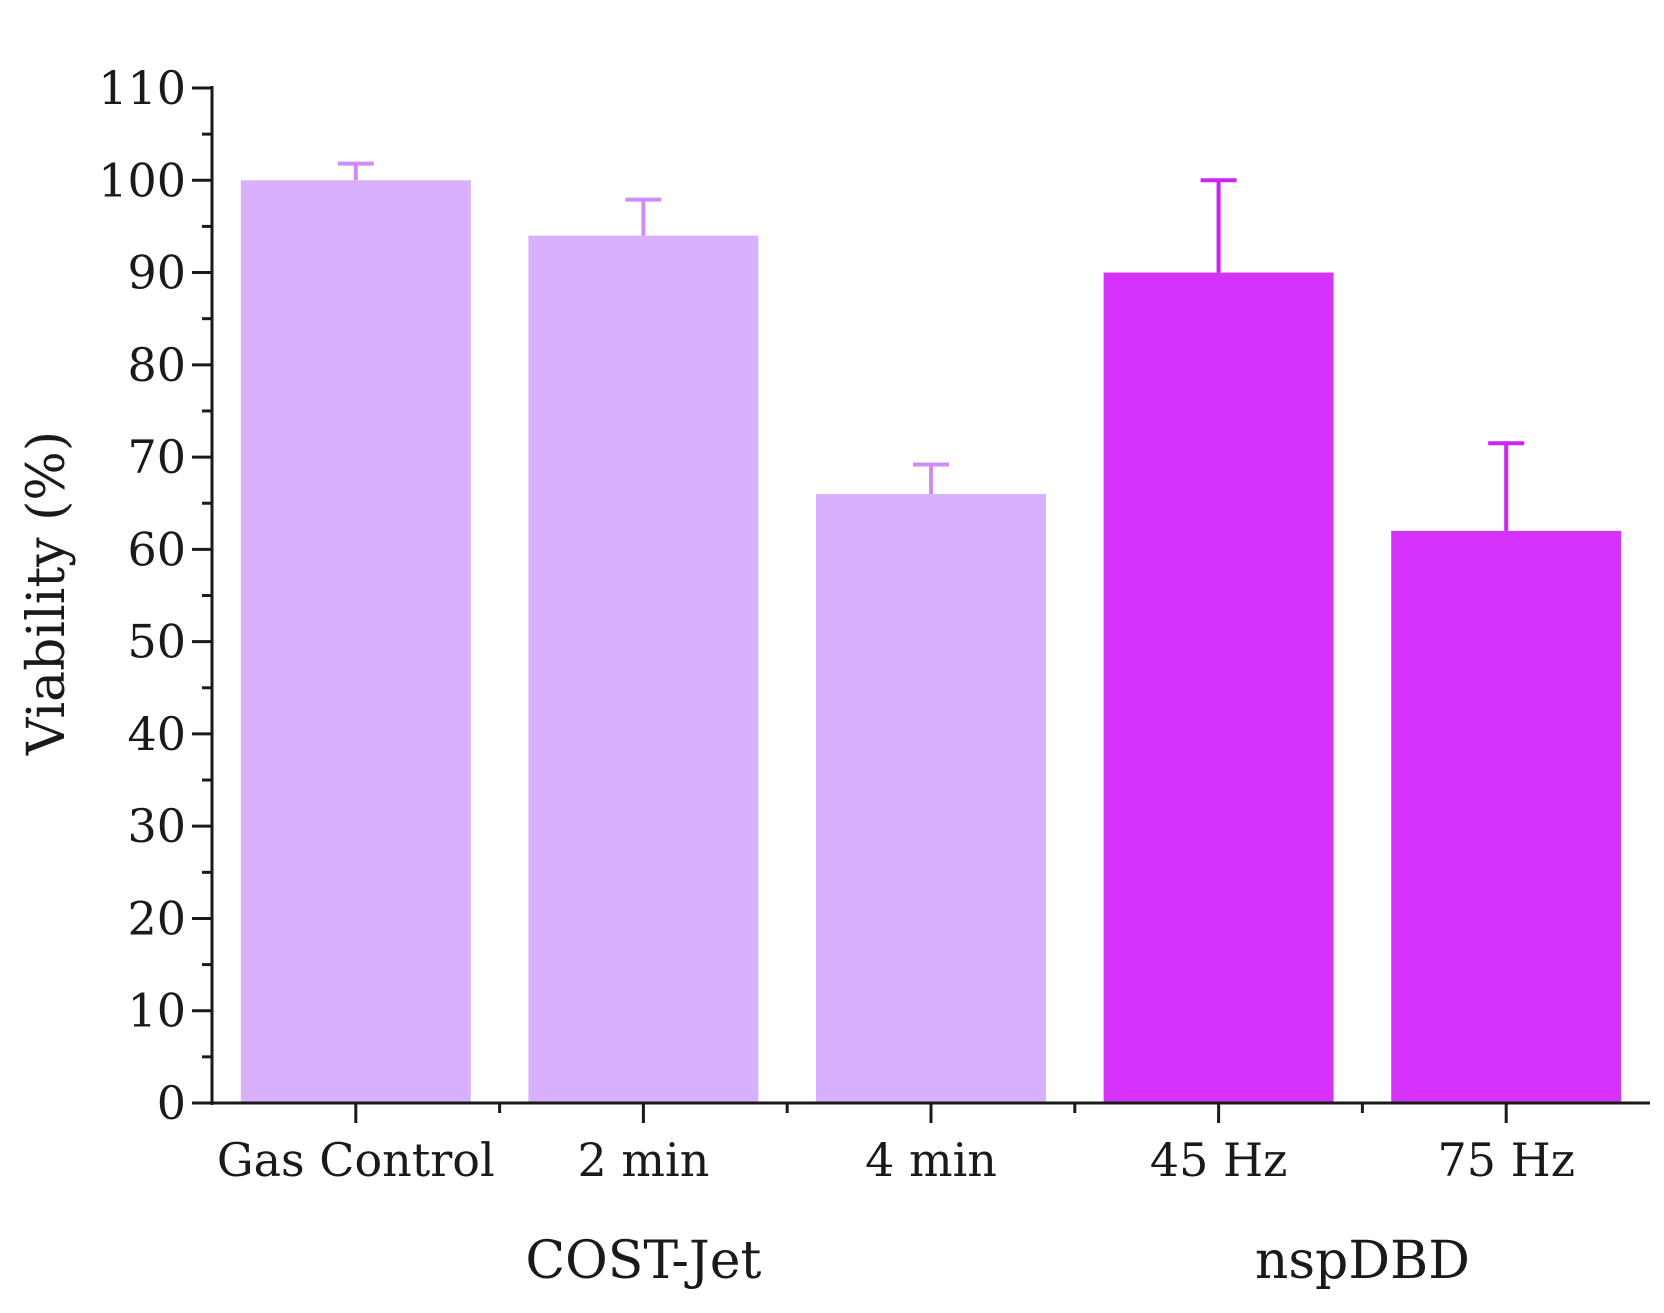  What do you see at coordinates (1218, 688) in the screenshot?
I see `bar-45-hz` at bounding box center [1218, 688].